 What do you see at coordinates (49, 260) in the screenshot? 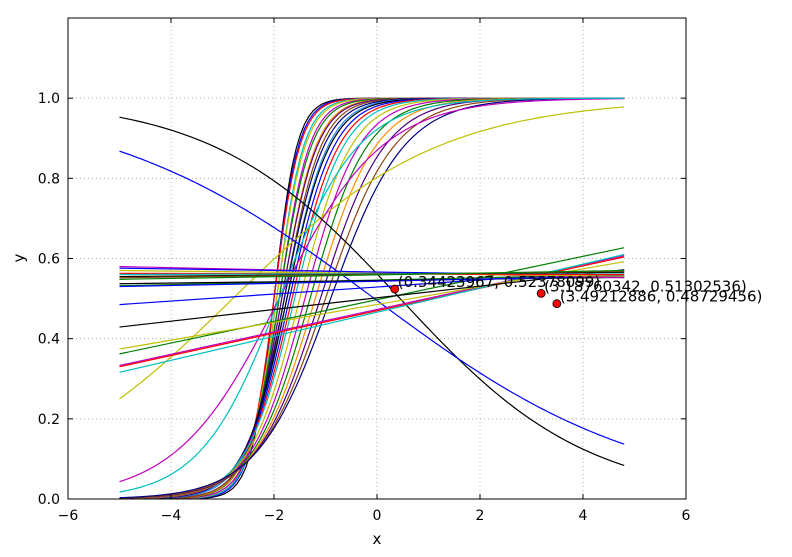
I see `y-tick-label: 0.6` at bounding box center [49, 260].